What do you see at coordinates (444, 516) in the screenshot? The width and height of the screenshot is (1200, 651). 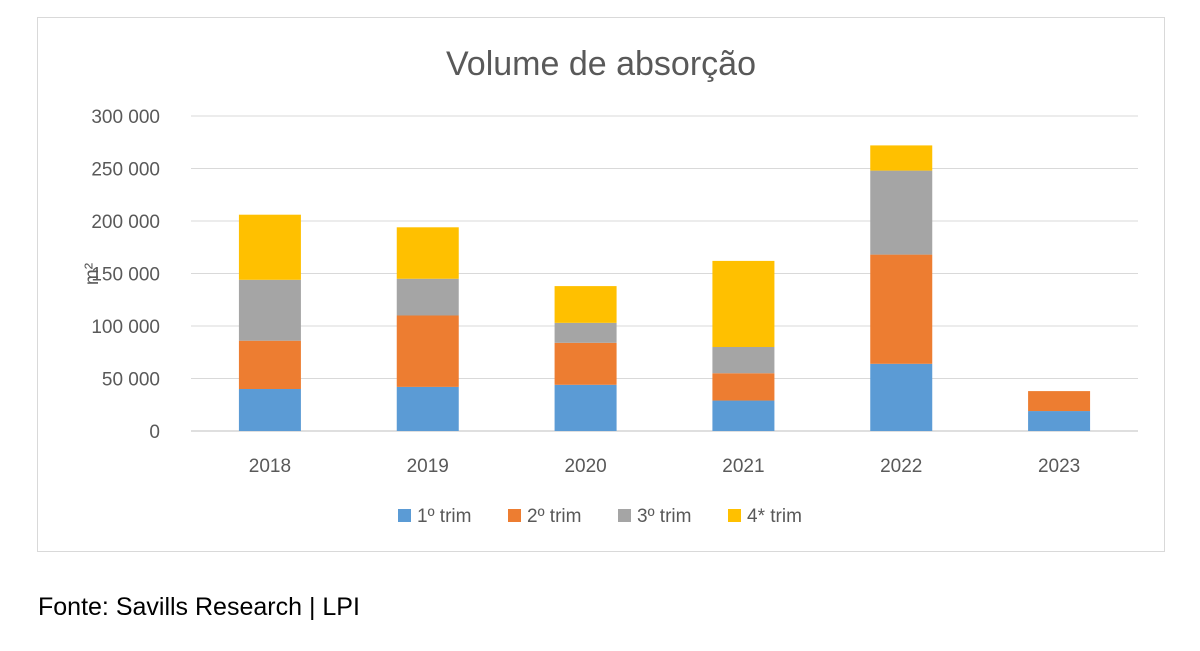 I see `legend-label: 1º trim` at bounding box center [444, 516].